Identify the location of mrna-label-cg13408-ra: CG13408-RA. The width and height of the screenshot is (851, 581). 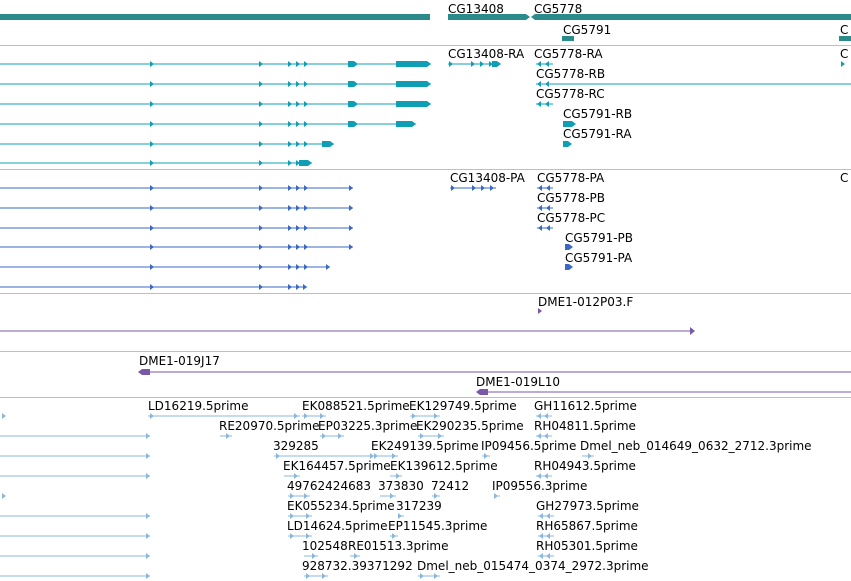
(486, 54).